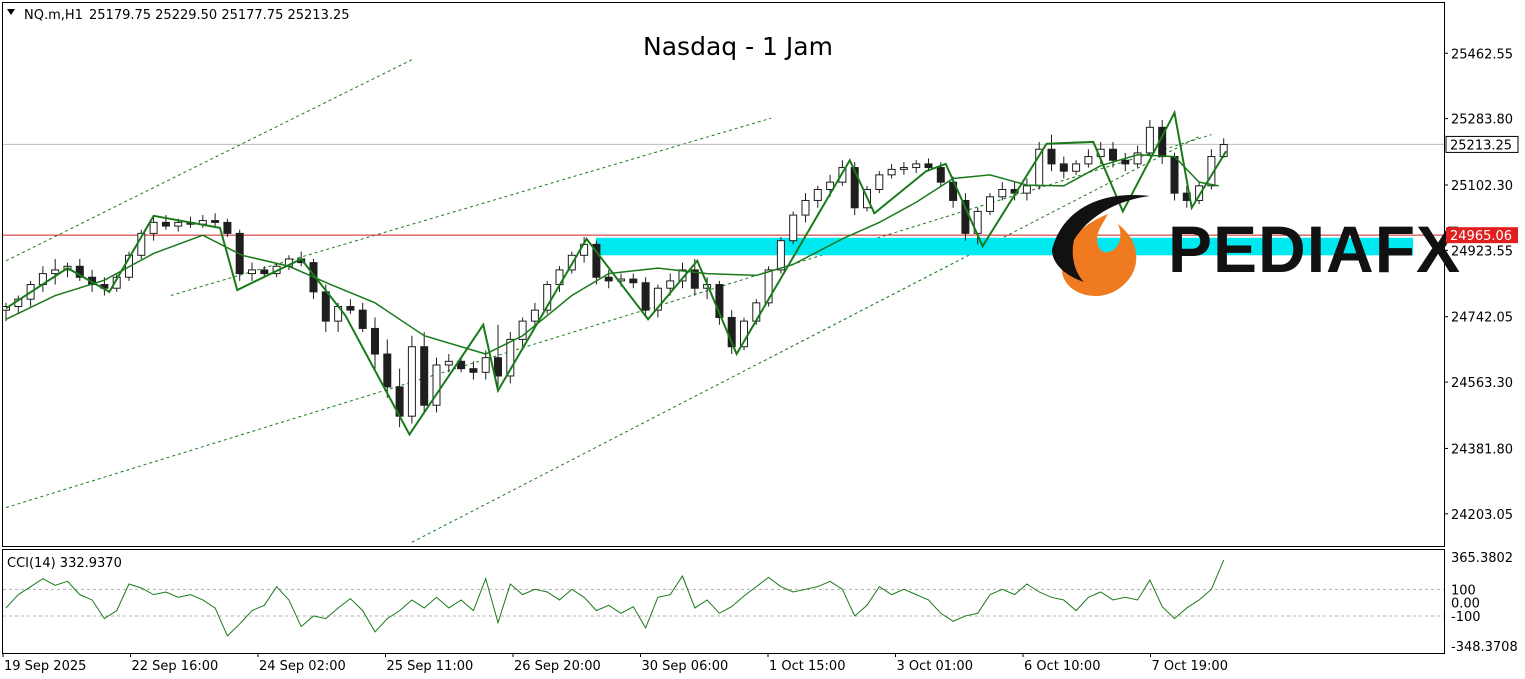  I want to click on symbol-dropdown-icon, so click(11, 12).